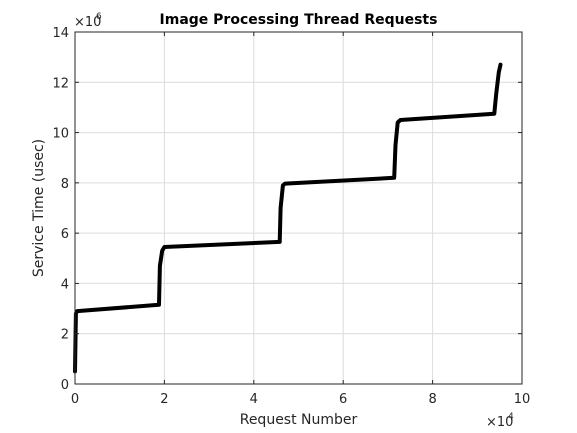 The width and height of the screenshot is (577, 433). I want to click on x-tick-label: 4, so click(254, 399).